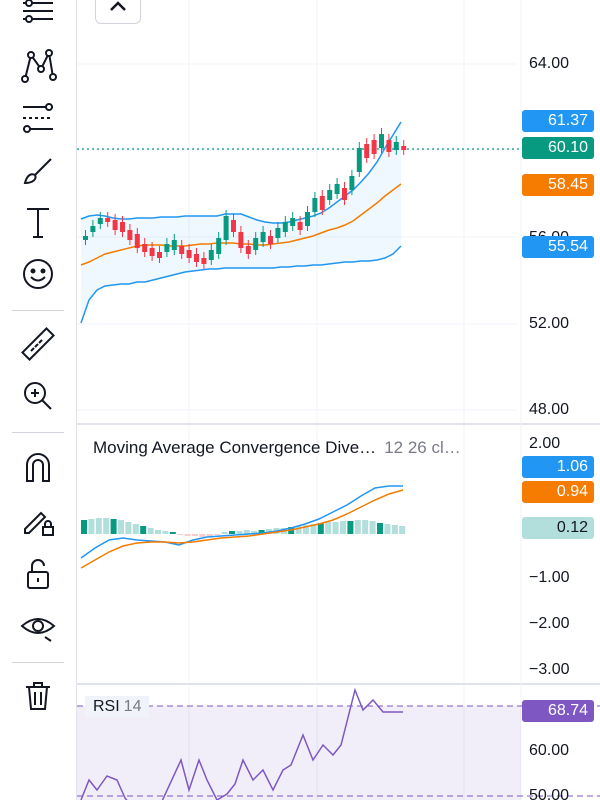 Image resolution: width=600 pixels, height=806 pixels. What do you see at coordinates (38, 274) in the screenshot?
I see `emoji-tool-icon` at bounding box center [38, 274].